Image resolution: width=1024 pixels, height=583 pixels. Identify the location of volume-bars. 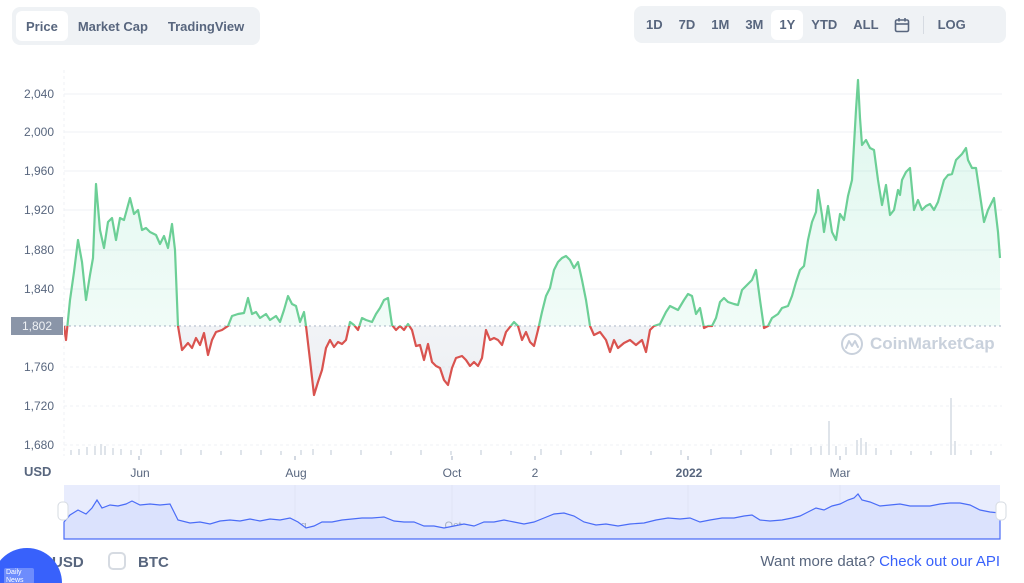
(531, 426).